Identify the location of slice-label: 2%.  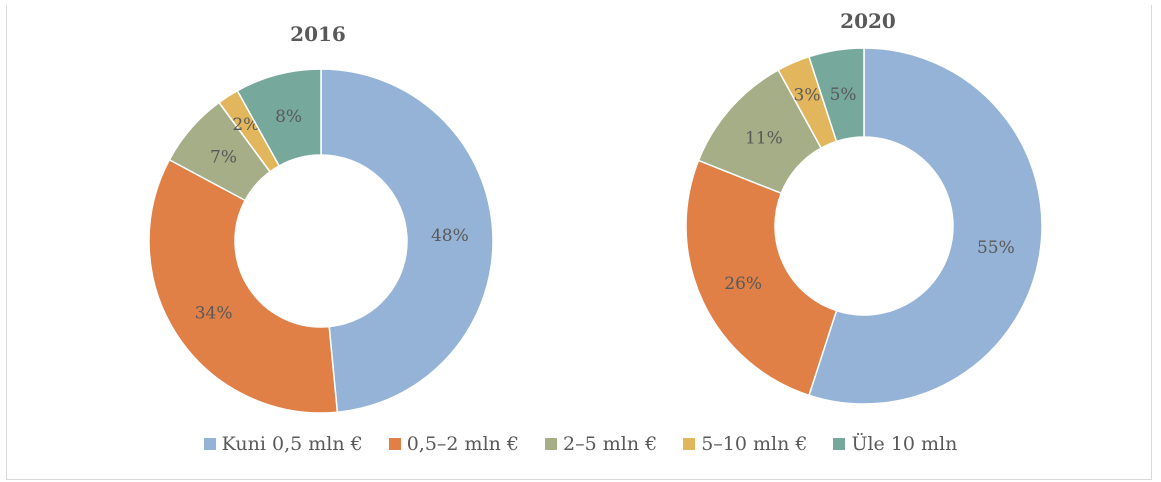
(245, 125).